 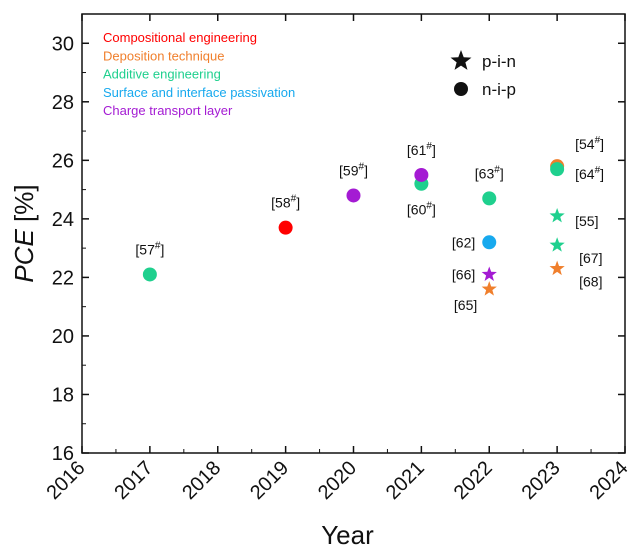 What do you see at coordinates (63, 44) in the screenshot?
I see `y-tick-label: 30` at bounding box center [63, 44].